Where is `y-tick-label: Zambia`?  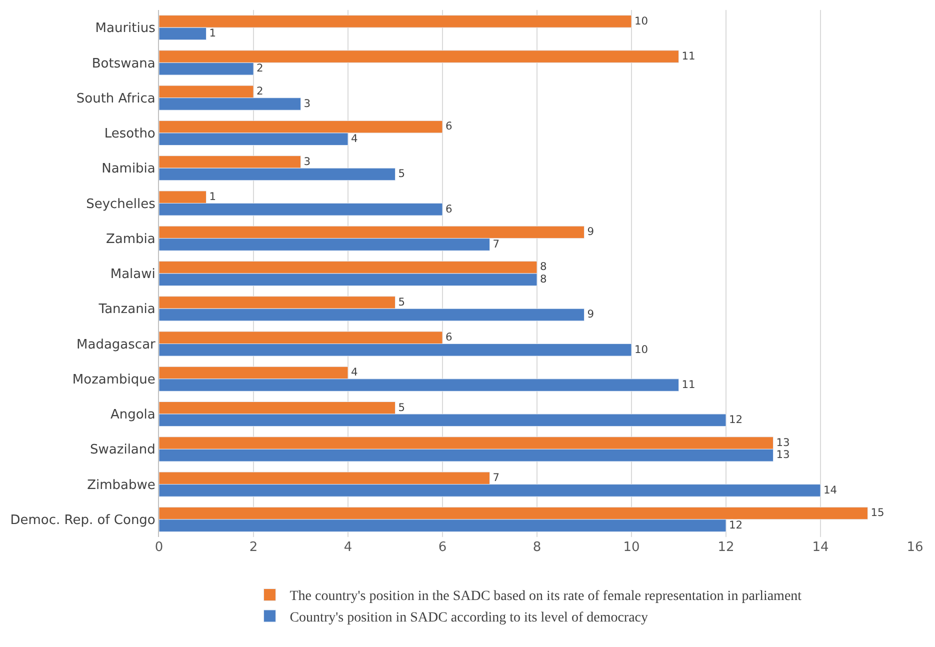 y-tick-label: Zambia is located at coordinates (131, 239).